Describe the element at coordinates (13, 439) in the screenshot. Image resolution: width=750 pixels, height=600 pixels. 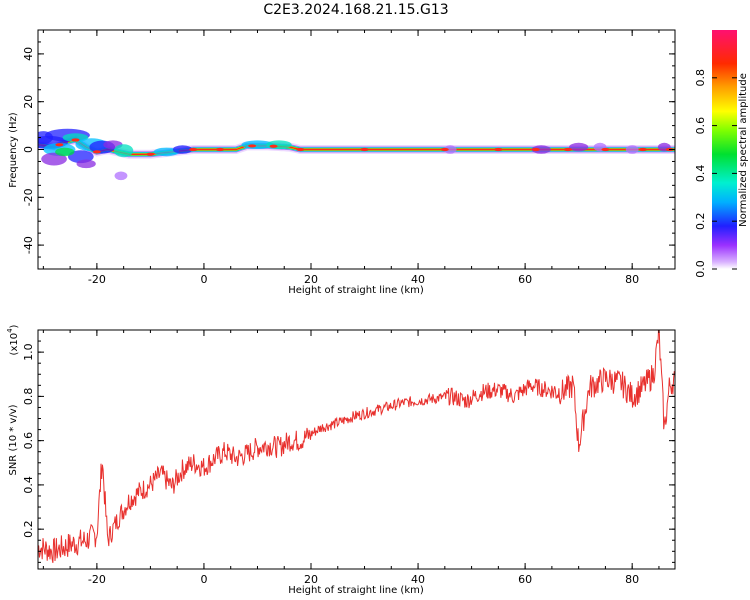
I see `snr-ylabel: SNR (10 * v/v)` at that location.